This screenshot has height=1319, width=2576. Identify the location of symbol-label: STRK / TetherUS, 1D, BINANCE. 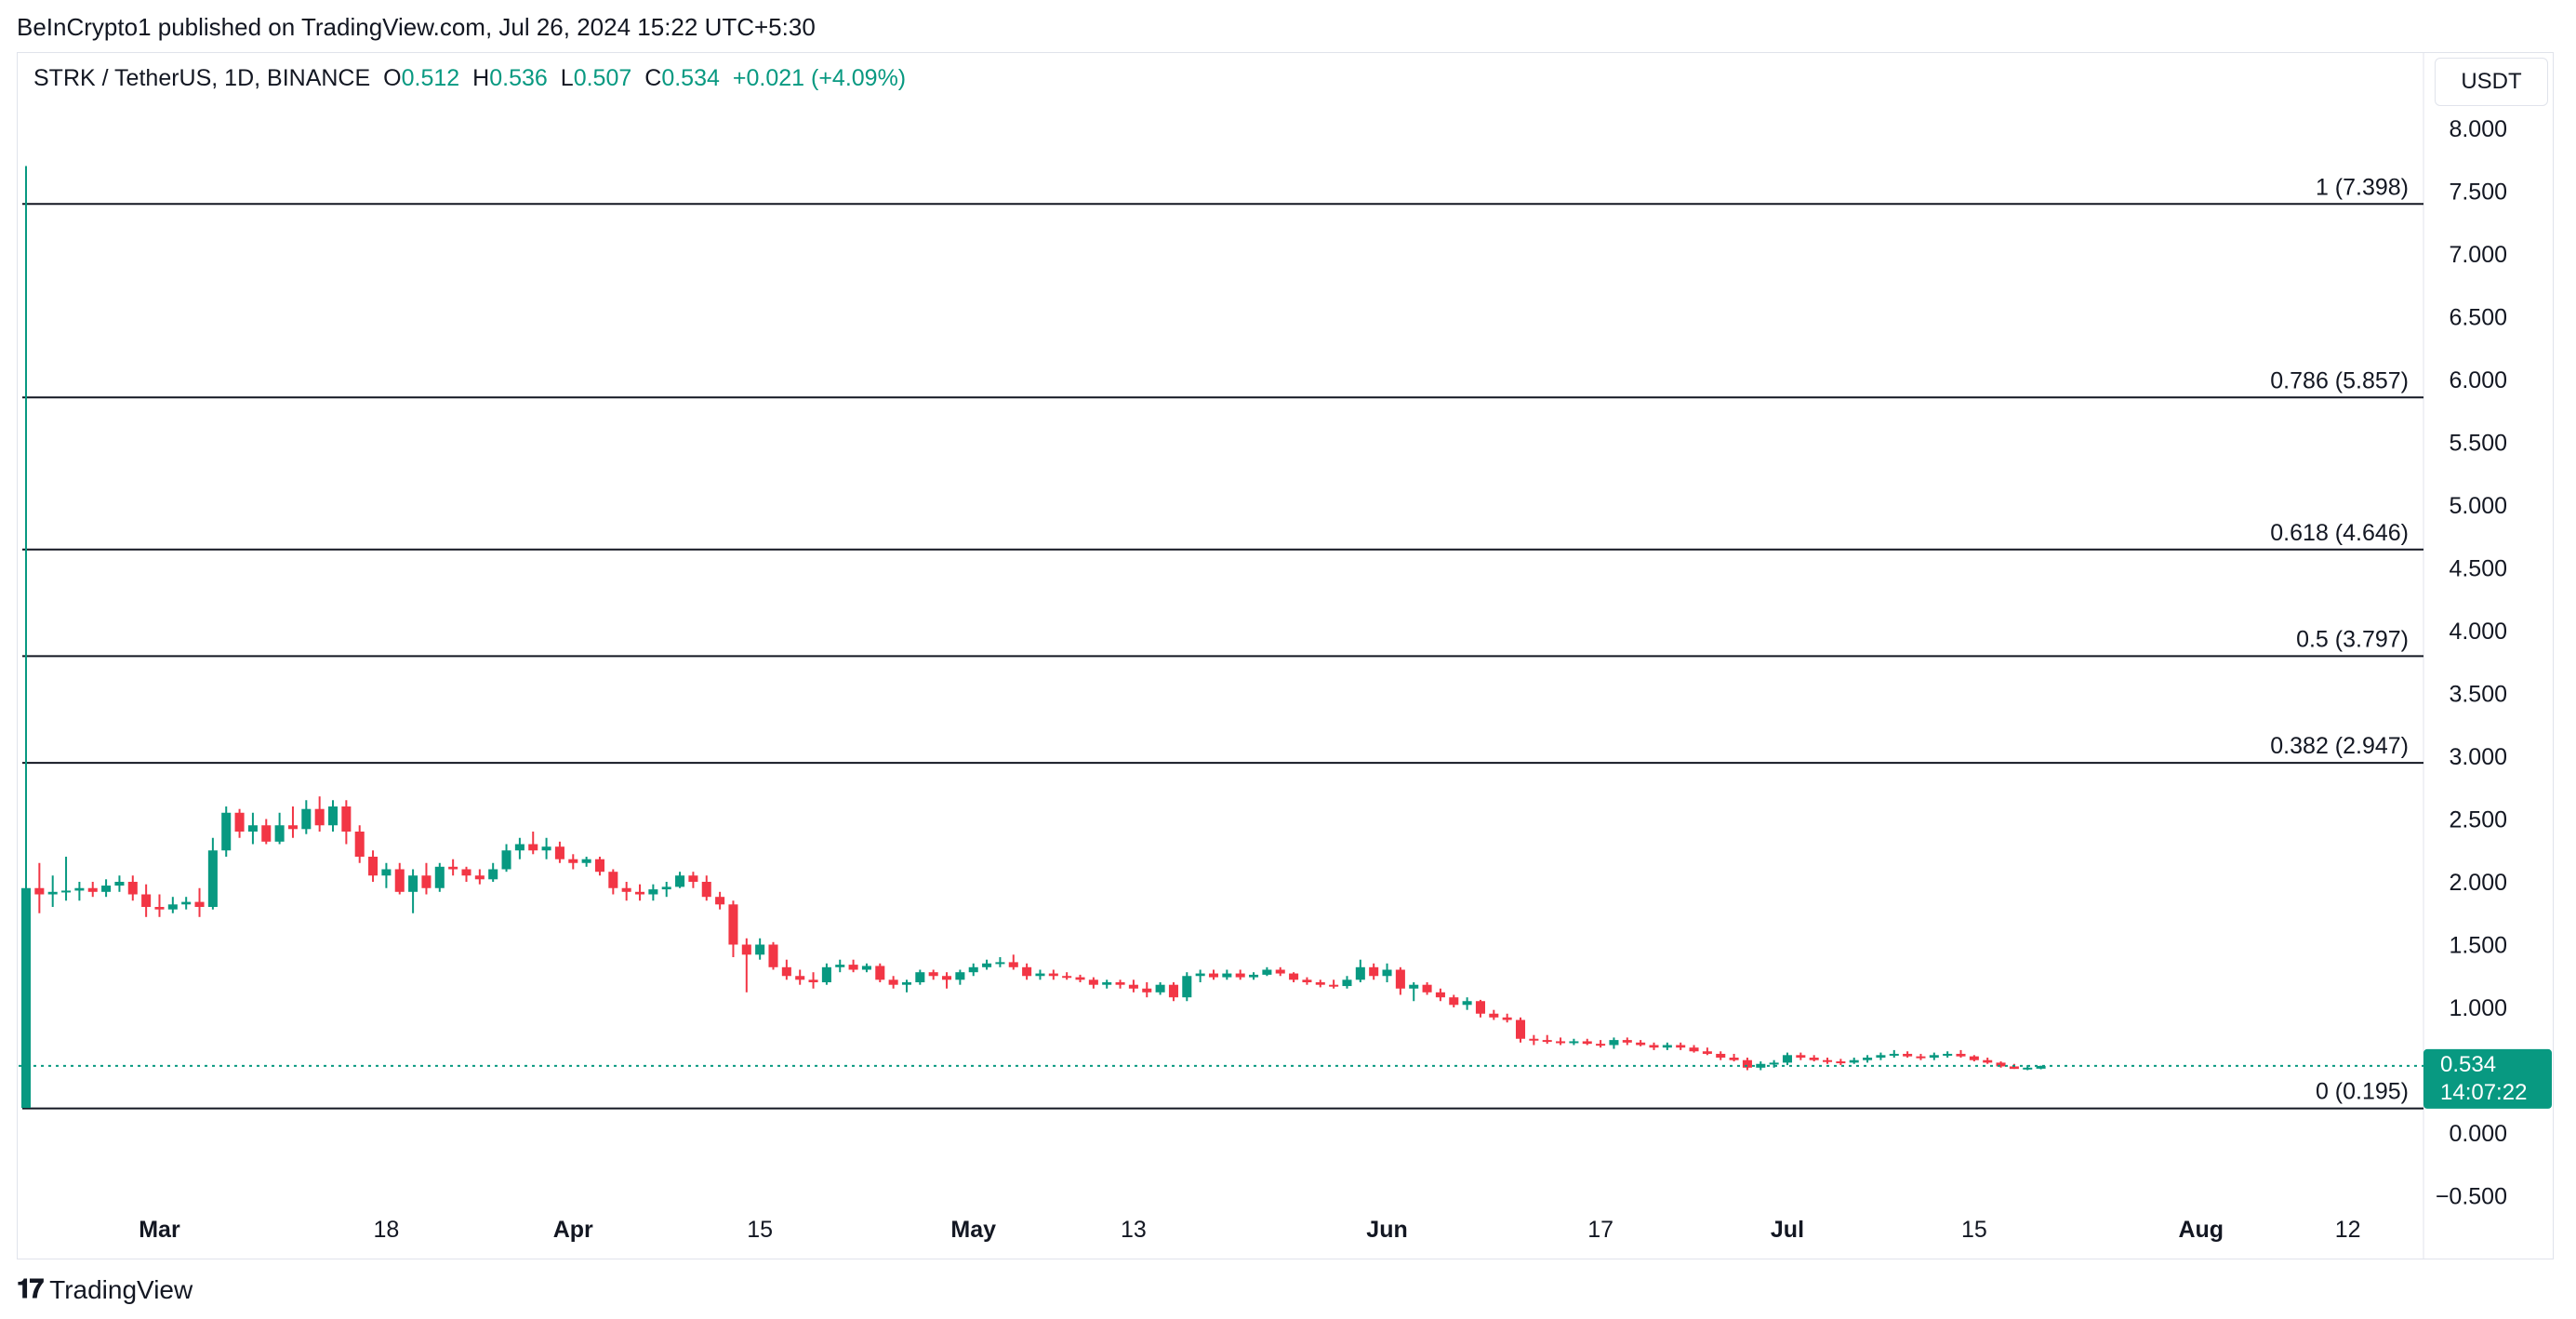
(202, 78).